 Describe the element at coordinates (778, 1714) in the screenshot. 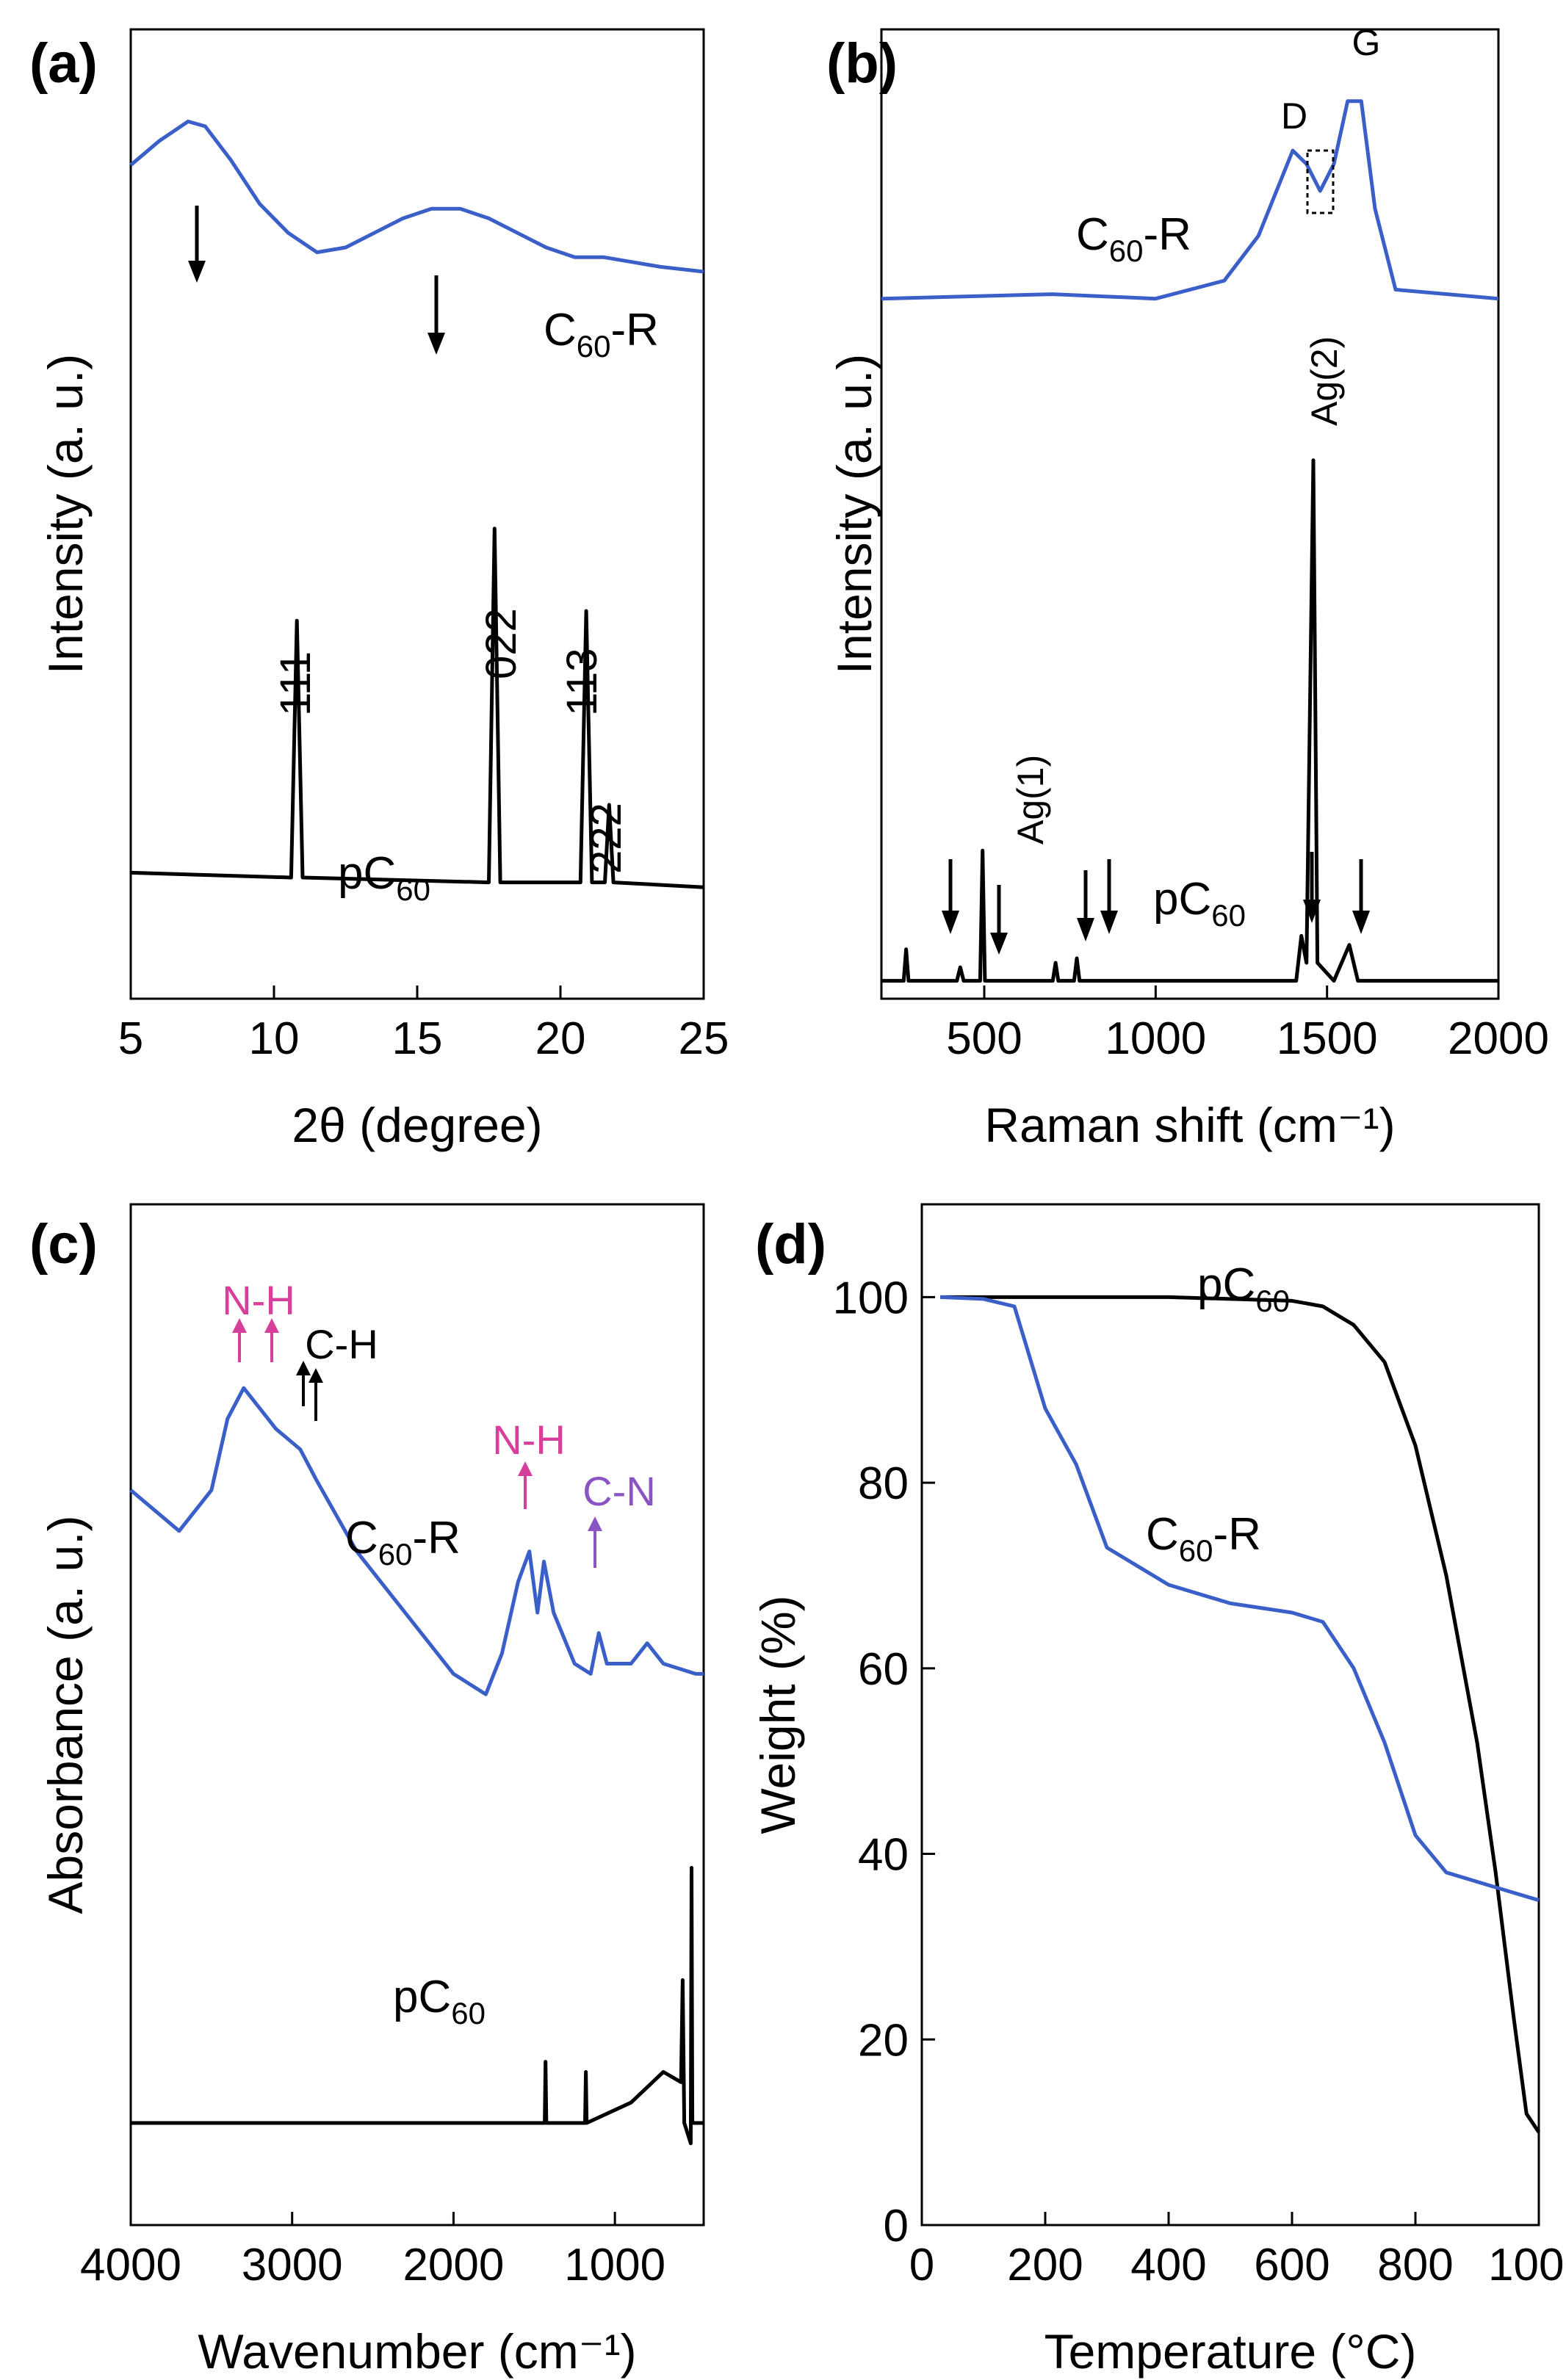

I see `panel-d-y-axis-label: Weight (%)` at that location.